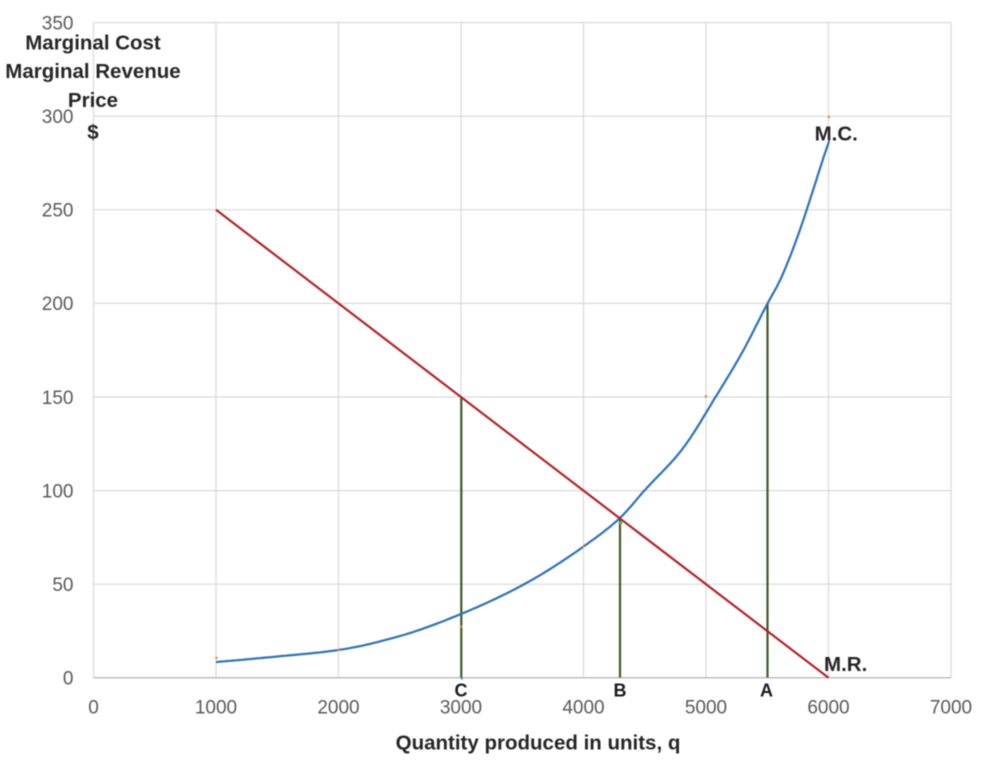 Image resolution: width=1000 pixels, height=770 pixels. What do you see at coordinates (338, 708) in the screenshot?
I see `svg-text: 2000` at bounding box center [338, 708].